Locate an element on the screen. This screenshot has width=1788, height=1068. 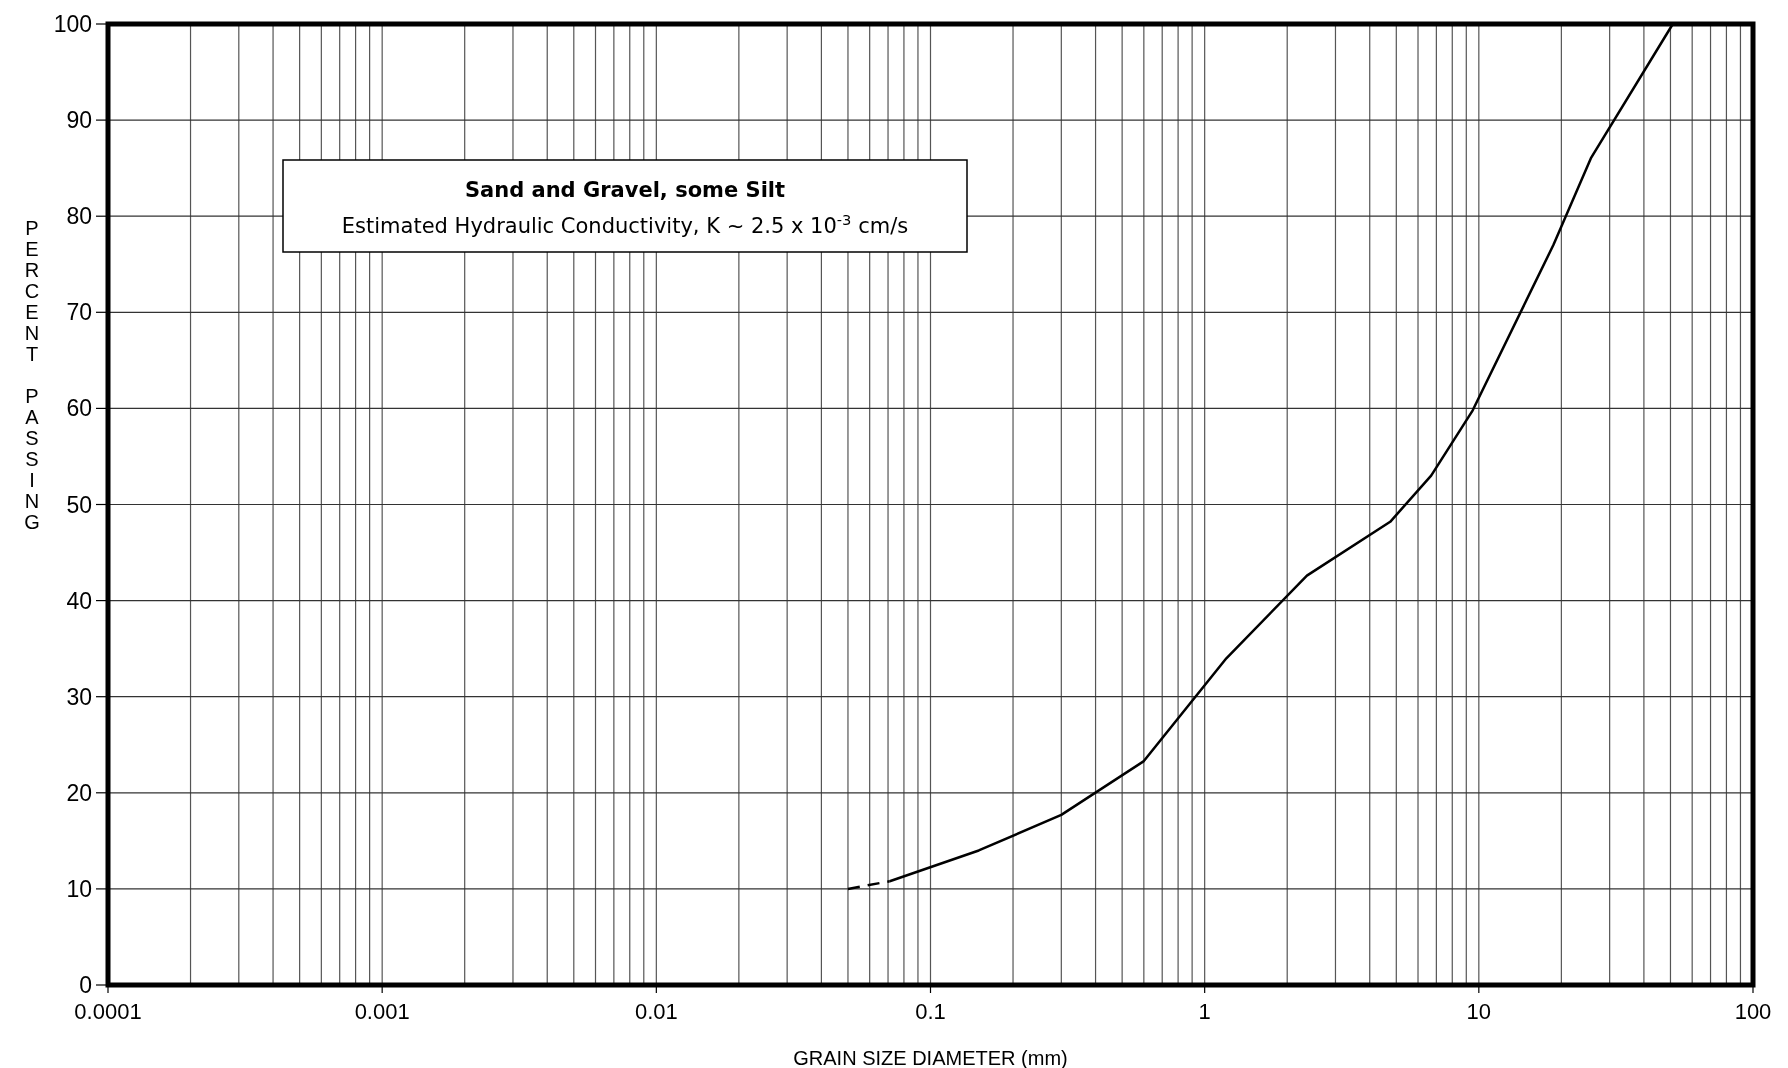
y-tick-label: 70 is located at coordinates (79, 312).